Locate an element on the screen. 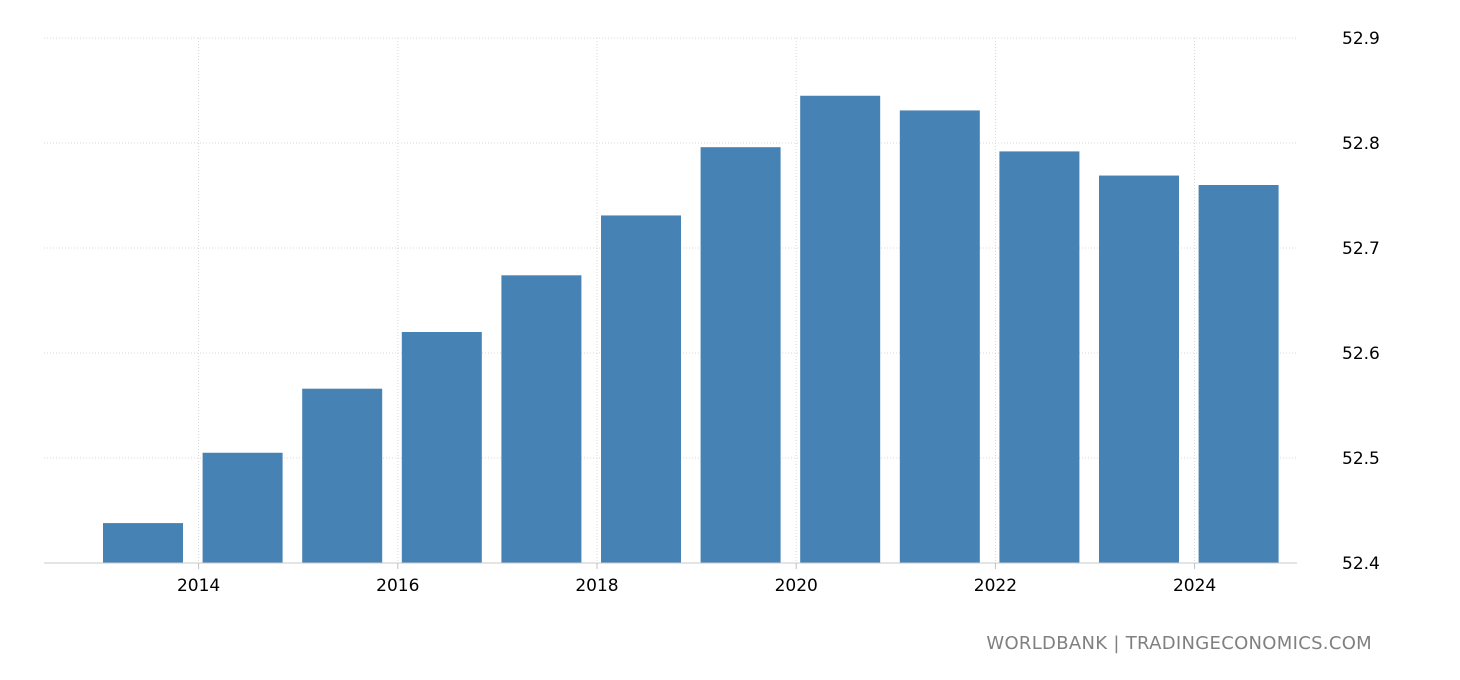 Image resolution: width=1460 pixels, height=680 pixels. x-tick-label: 2014 is located at coordinates (198, 586).